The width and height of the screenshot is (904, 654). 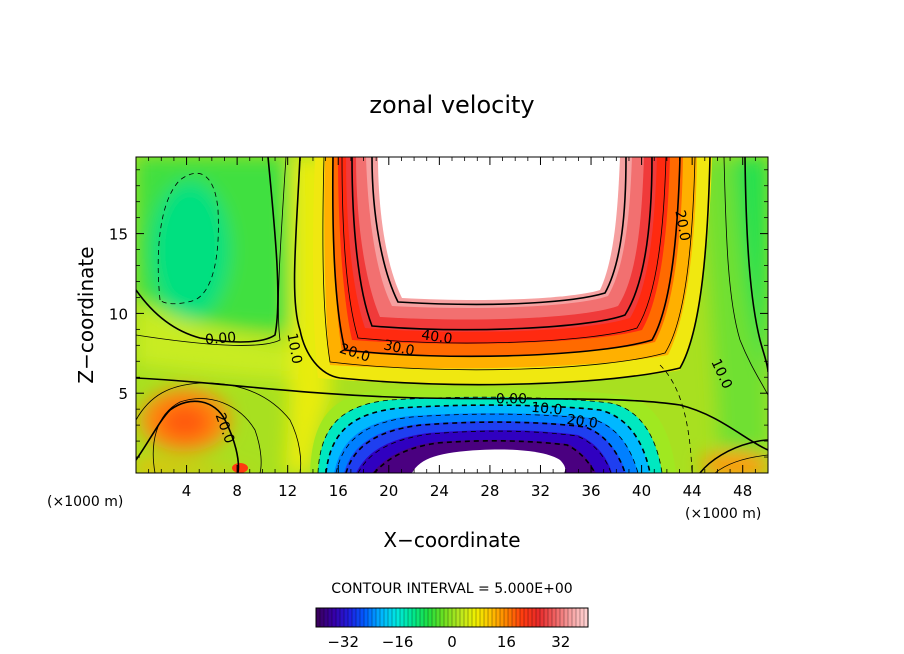 I want to click on jet-core-min, so click(x=489, y=461).